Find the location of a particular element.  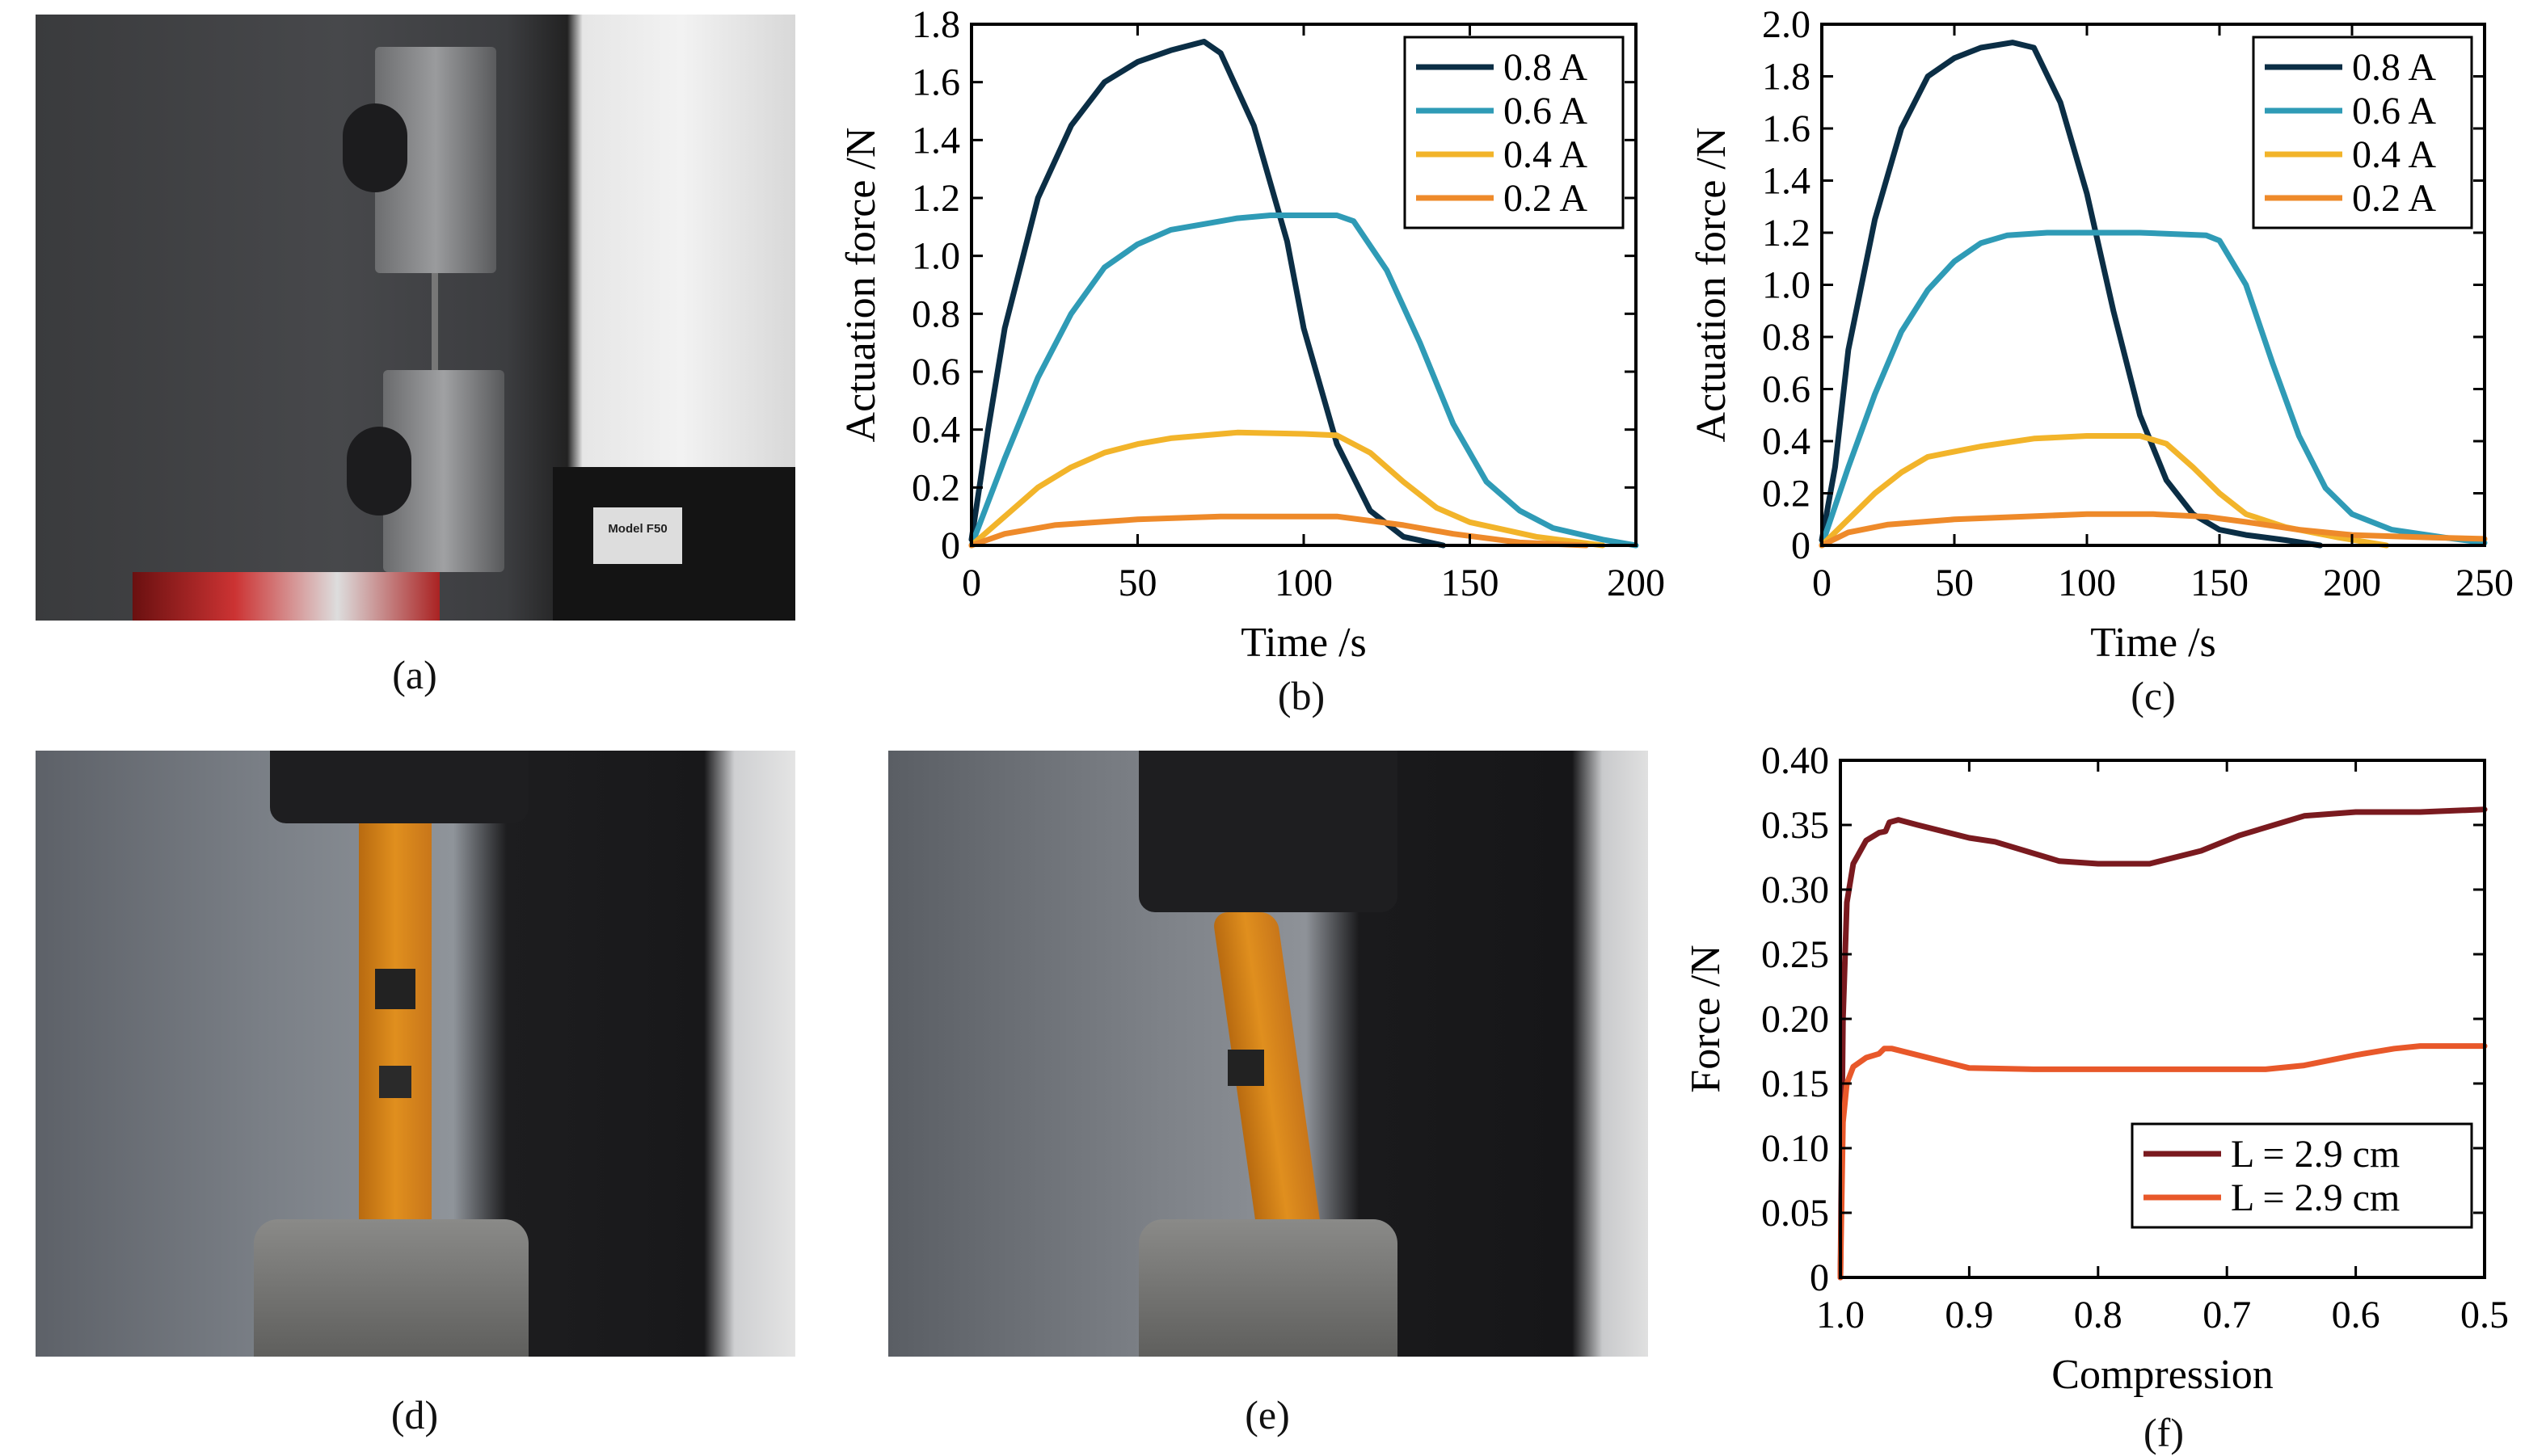

x-tick-label: 0.9 is located at coordinates (1969, 1315).